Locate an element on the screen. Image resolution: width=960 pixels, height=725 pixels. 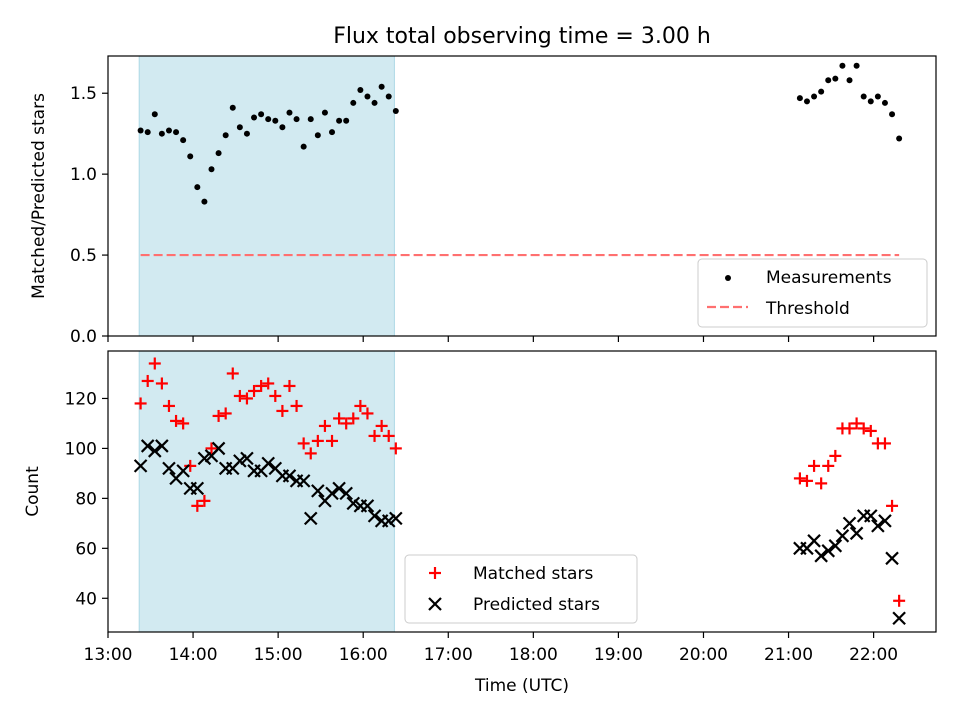
count-y-tick-label: 100 is located at coordinates (81, 449).